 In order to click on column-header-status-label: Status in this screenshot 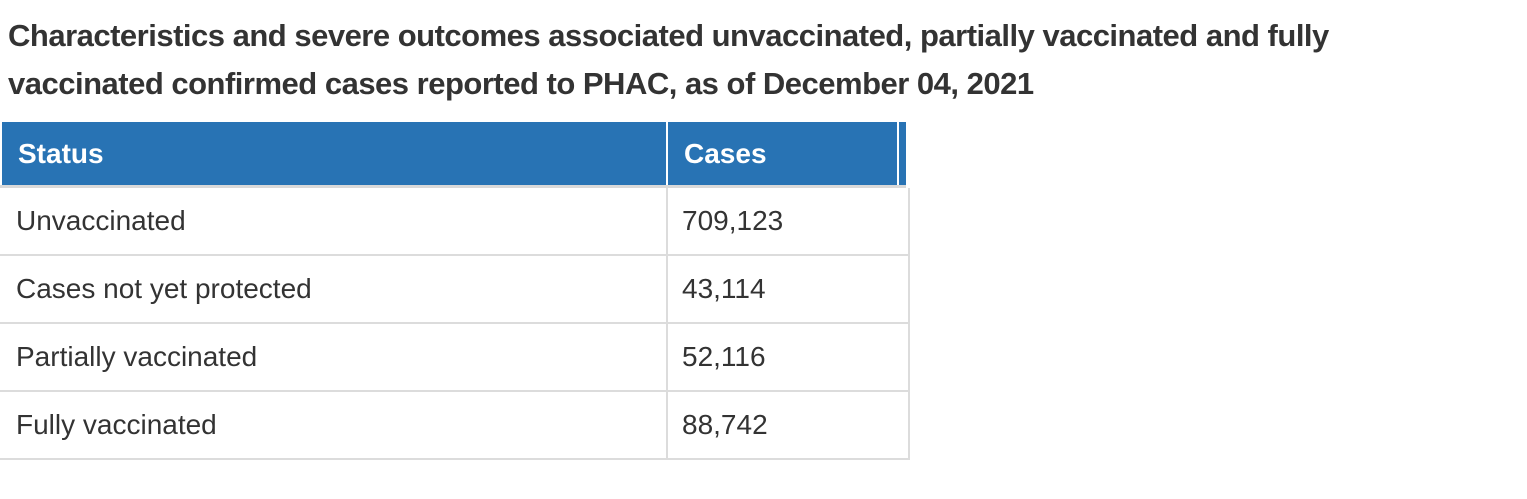, I will do `click(61, 153)`.